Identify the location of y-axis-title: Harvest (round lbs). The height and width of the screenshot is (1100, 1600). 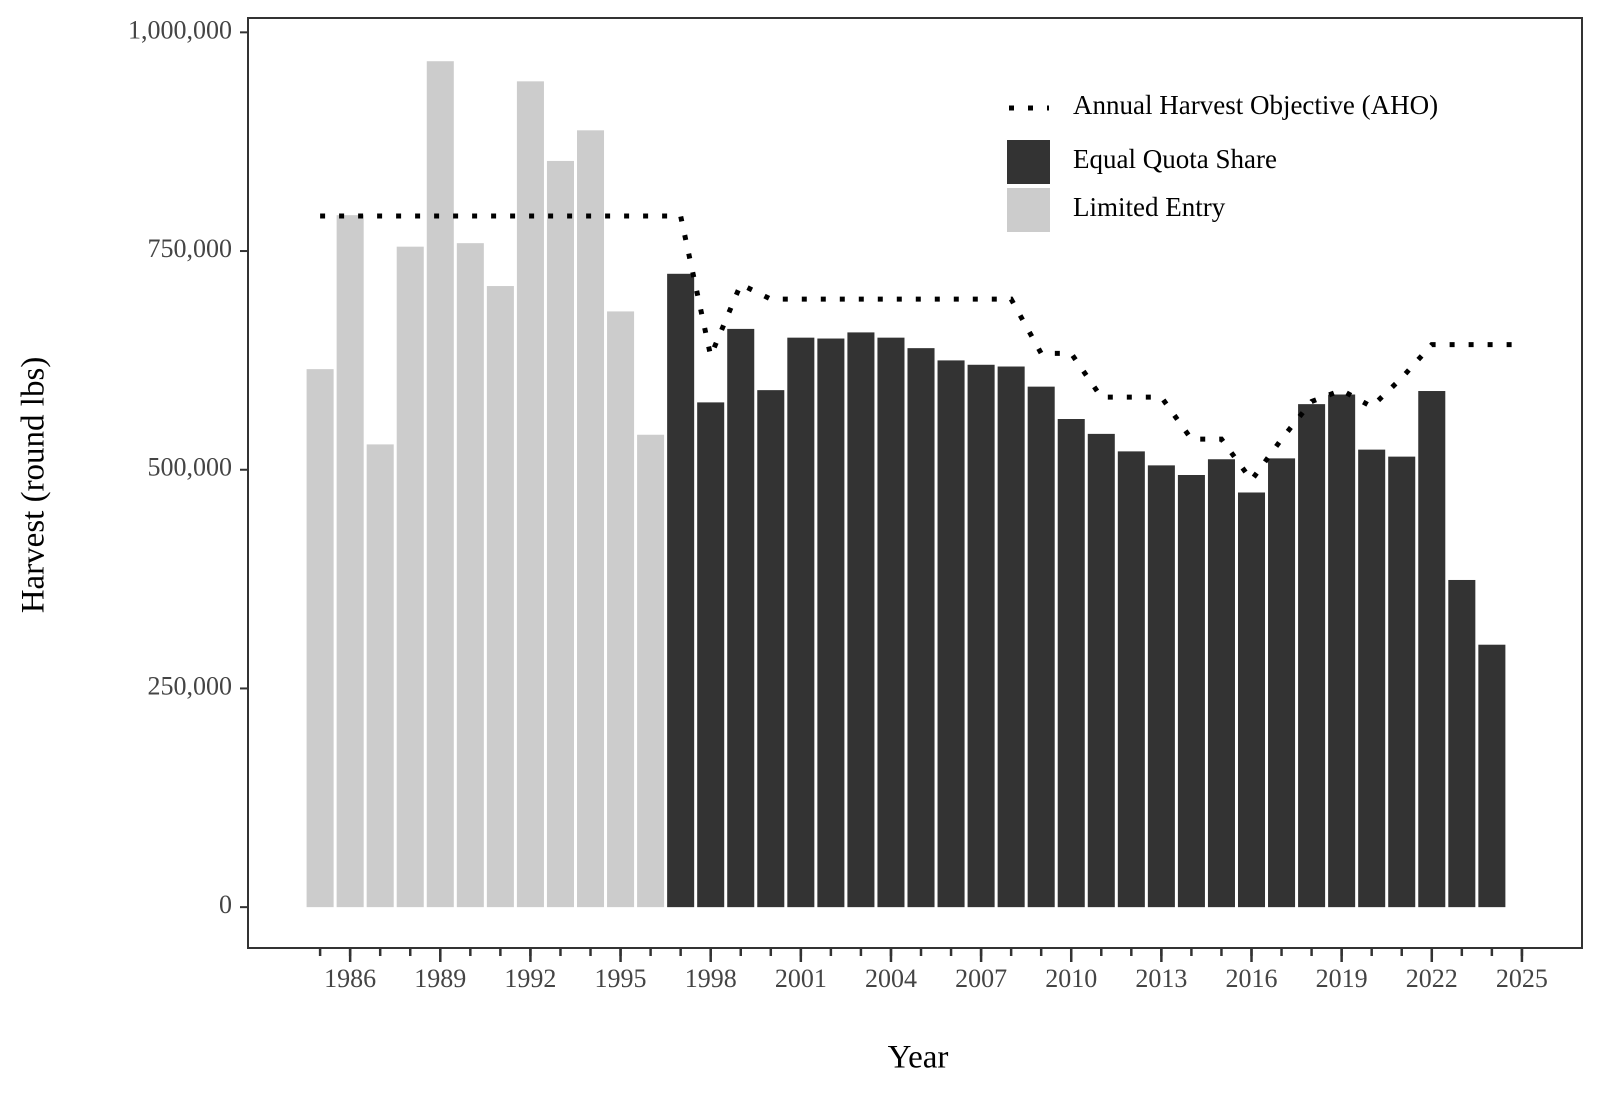
(34, 485).